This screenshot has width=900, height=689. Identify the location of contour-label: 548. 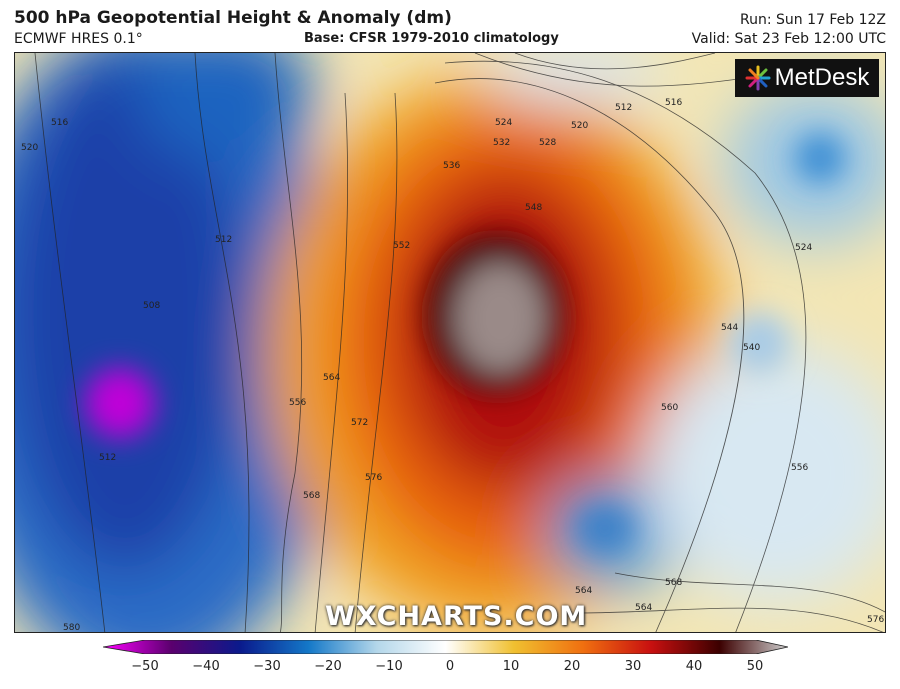
(534, 208).